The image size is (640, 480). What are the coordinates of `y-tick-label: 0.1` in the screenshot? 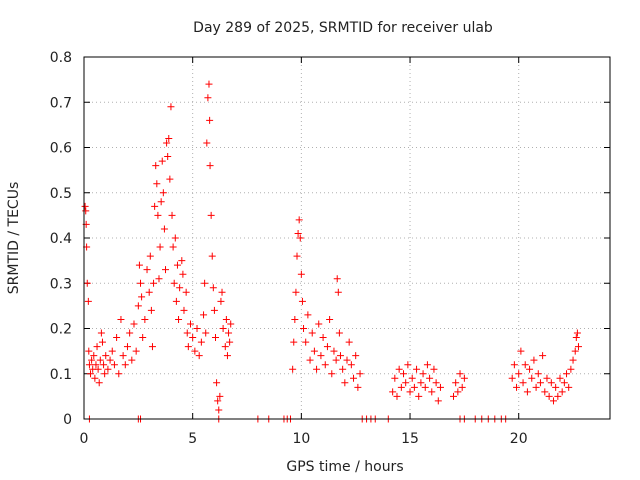 It's located at (61, 375).